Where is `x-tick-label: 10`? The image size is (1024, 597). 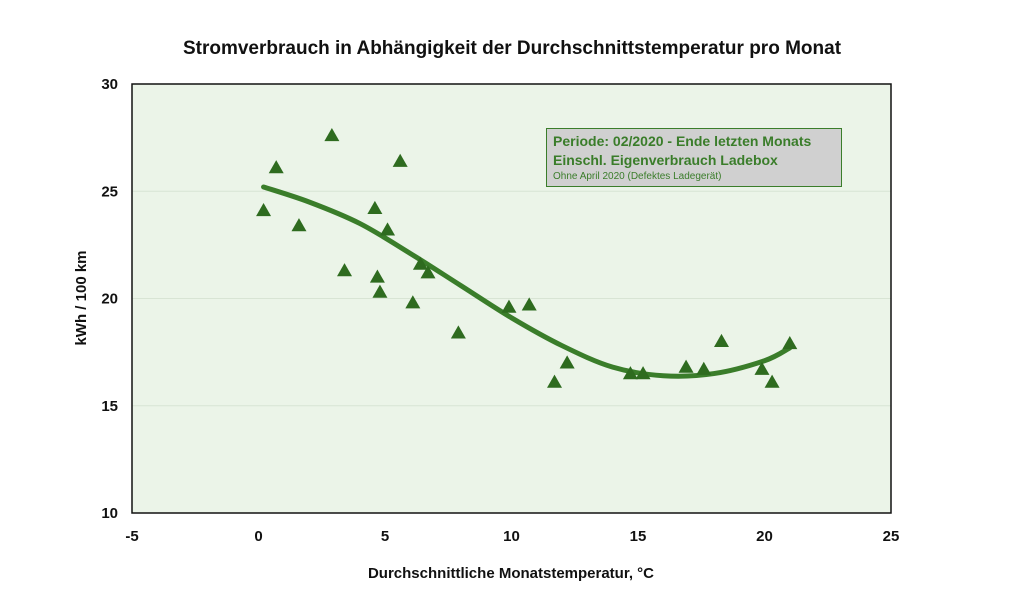 x-tick-label: 10 is located at coordinates (511, 536).